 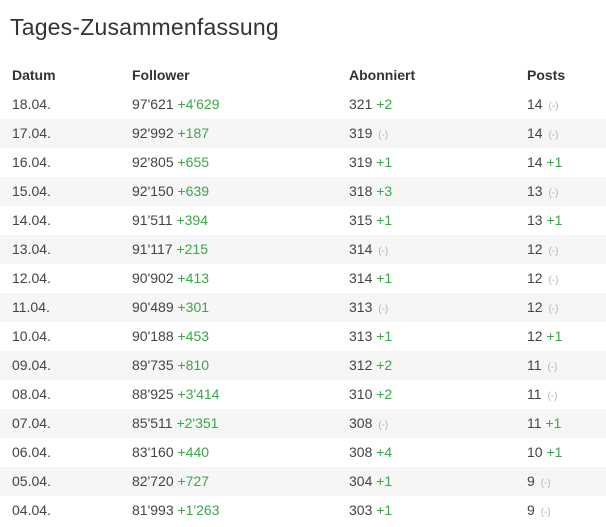 I want to click on follower-cell-value: 89'735, so click(x=153, y=365).